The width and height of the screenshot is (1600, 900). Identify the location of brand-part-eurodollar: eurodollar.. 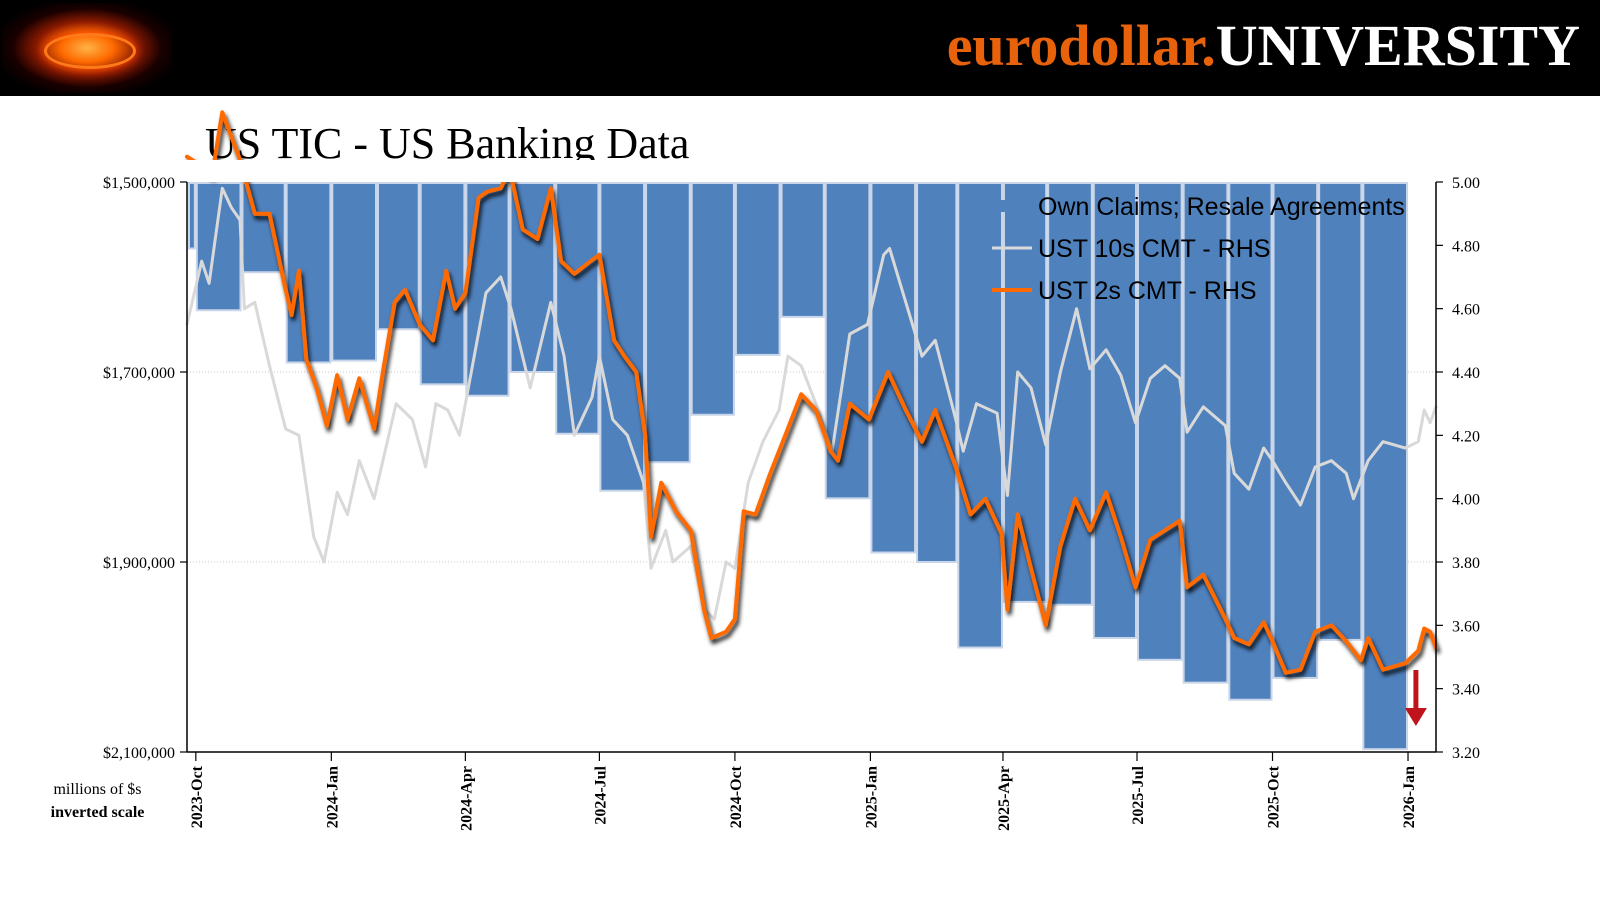
(1081, 45).